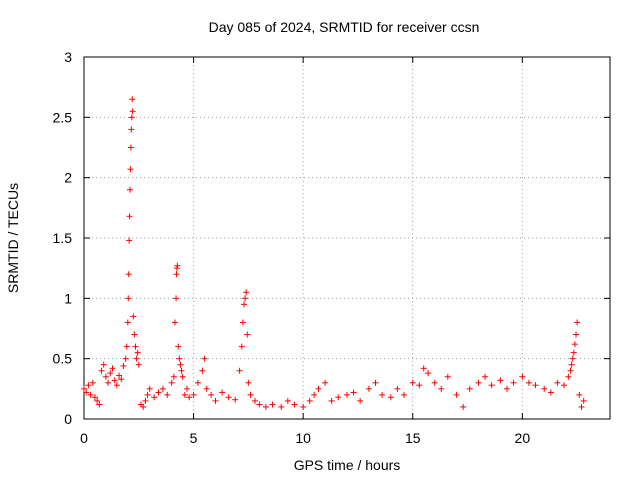  What do you see at coordinates (303, 438) in the screenshot?
I see `x-tick-label: 10` at bounding box center [303, 438].